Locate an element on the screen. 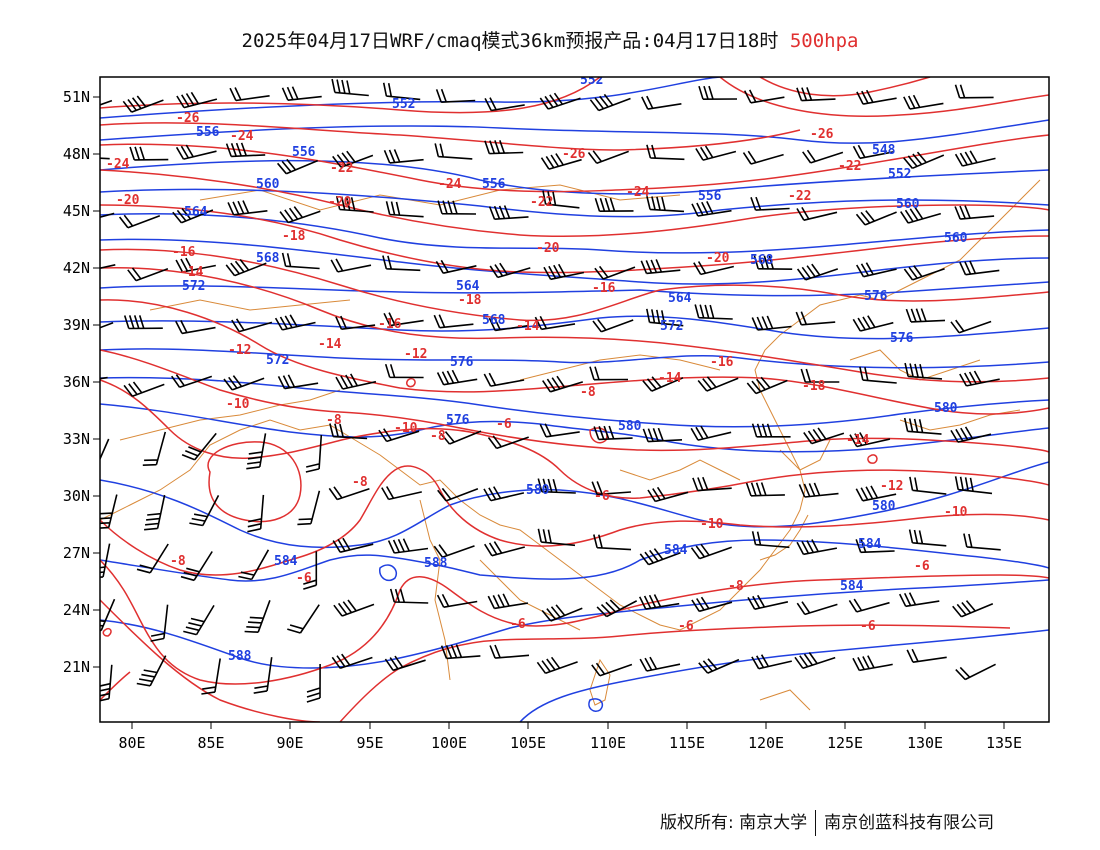 The height and width of the screenshot is (850, 1100). height-label: 564 is located at coordinates (468, 286).